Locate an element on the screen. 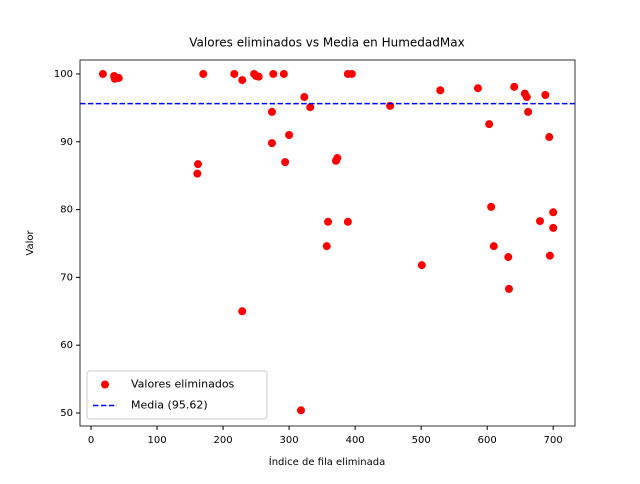 The width and height of the screenshot is (640, 484). x-tick-label: 700 is located at coordinates (553, 440).